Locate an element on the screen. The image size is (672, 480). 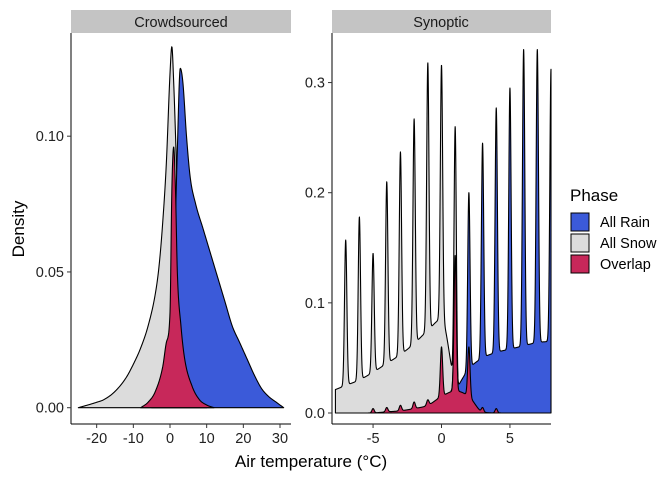
y-tick-label-synoptic-1: 0.1 is located at coordinates (315, 304).